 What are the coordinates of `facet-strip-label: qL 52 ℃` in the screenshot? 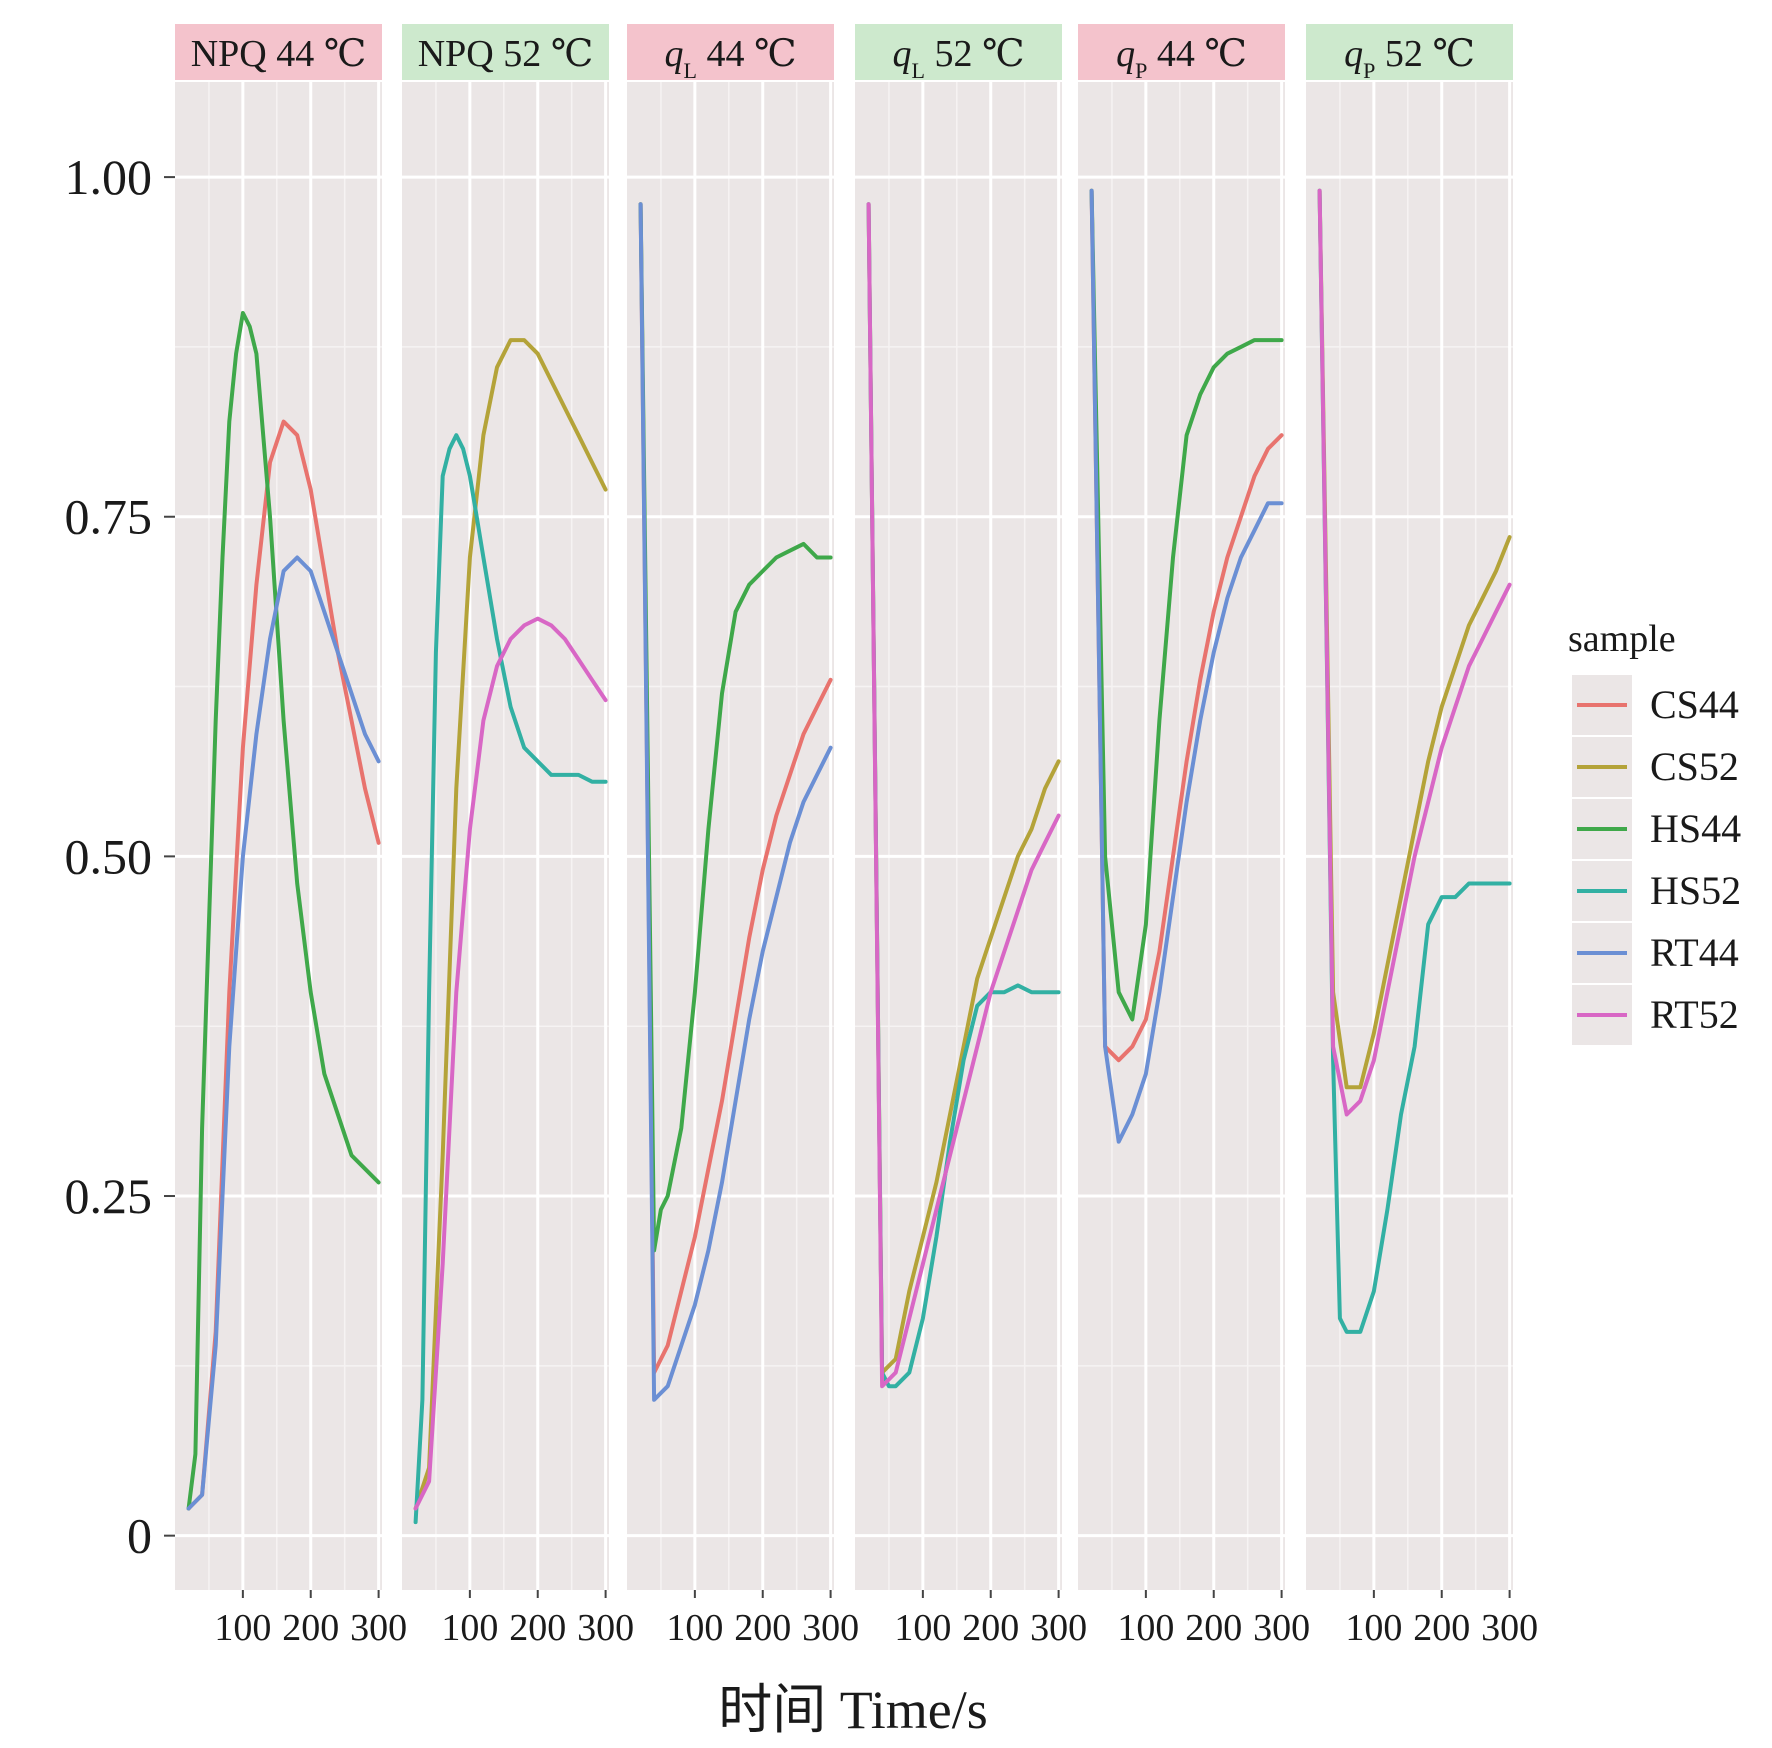 It's located at (959, 58).